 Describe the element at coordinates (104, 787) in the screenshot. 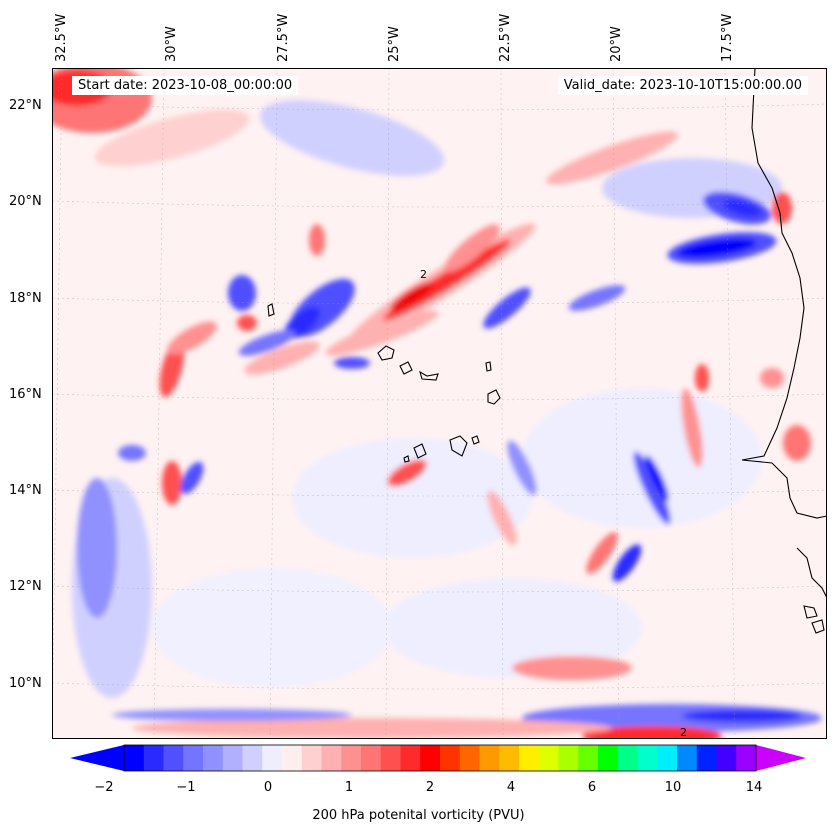

I see `cb-tick-0: −2` at that location.